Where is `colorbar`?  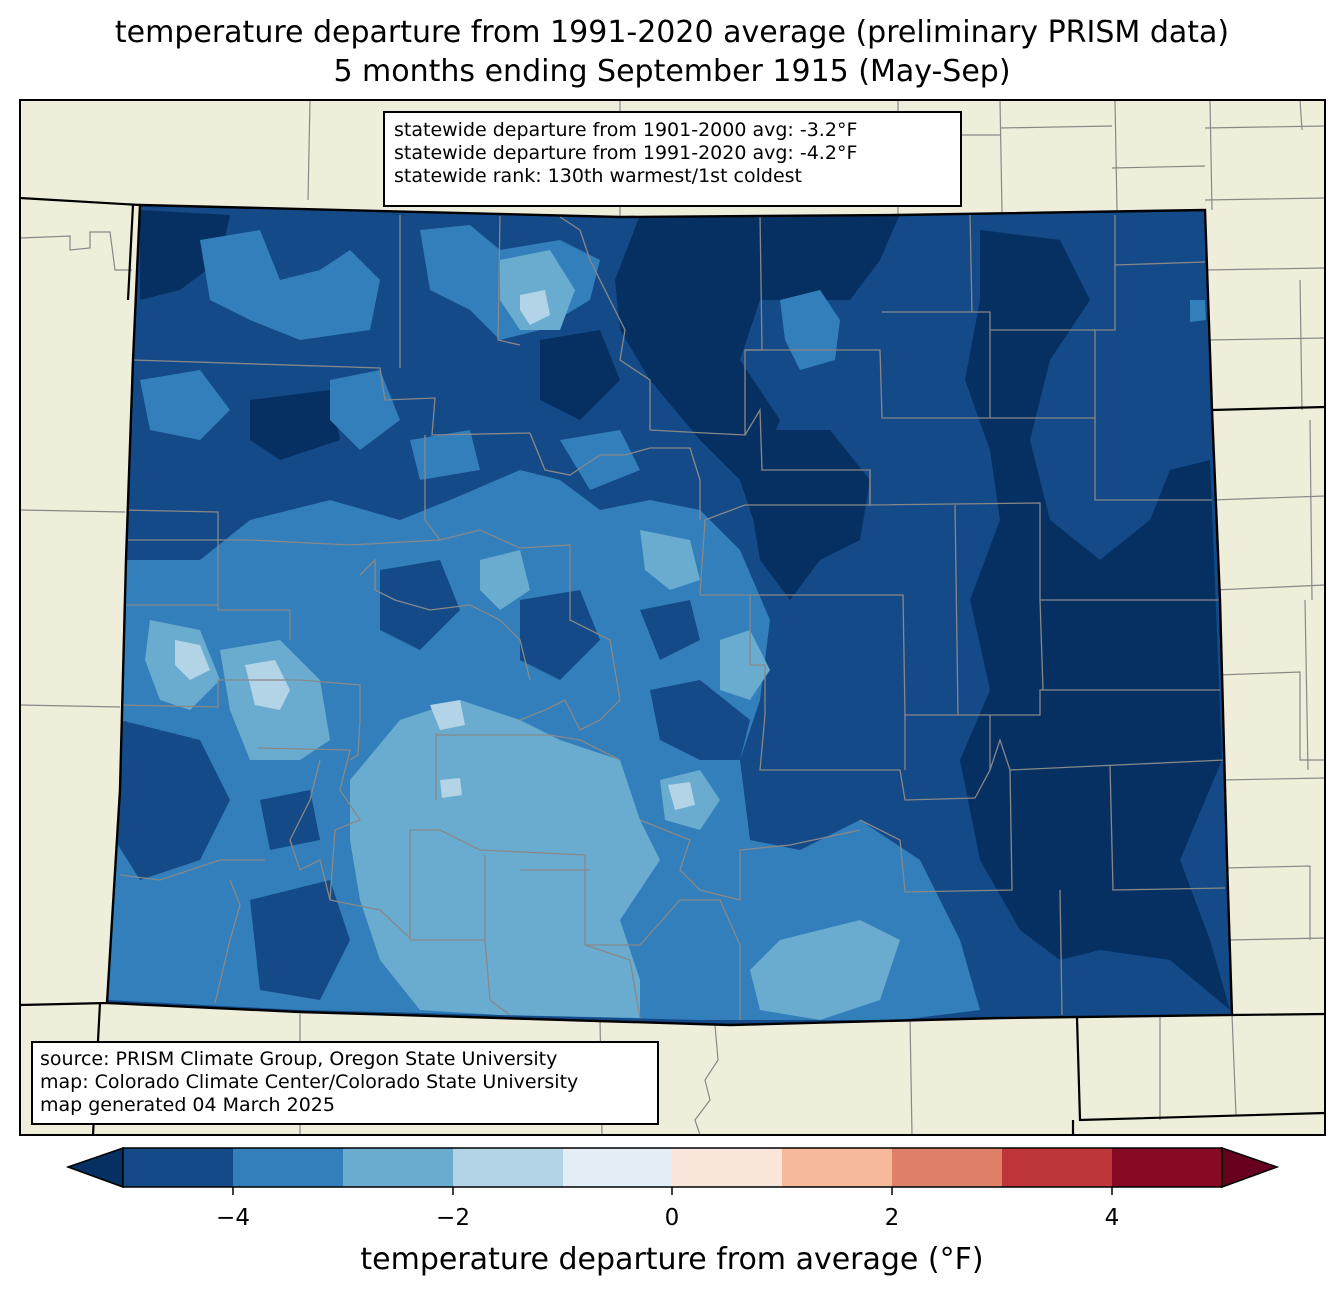 colorbar is located at coordinates (672, 1170).